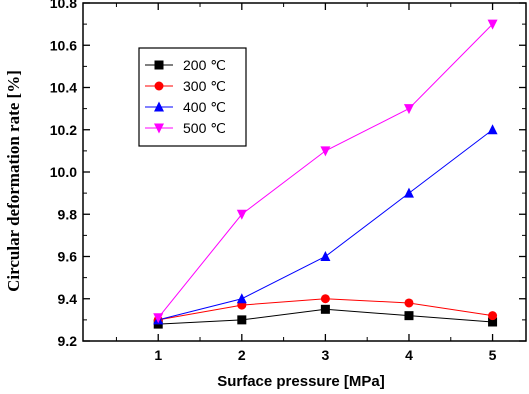 The width and height of the screenshot is (529, 394). I want to click on legend-label: 200 ℃, so click(204, 65).